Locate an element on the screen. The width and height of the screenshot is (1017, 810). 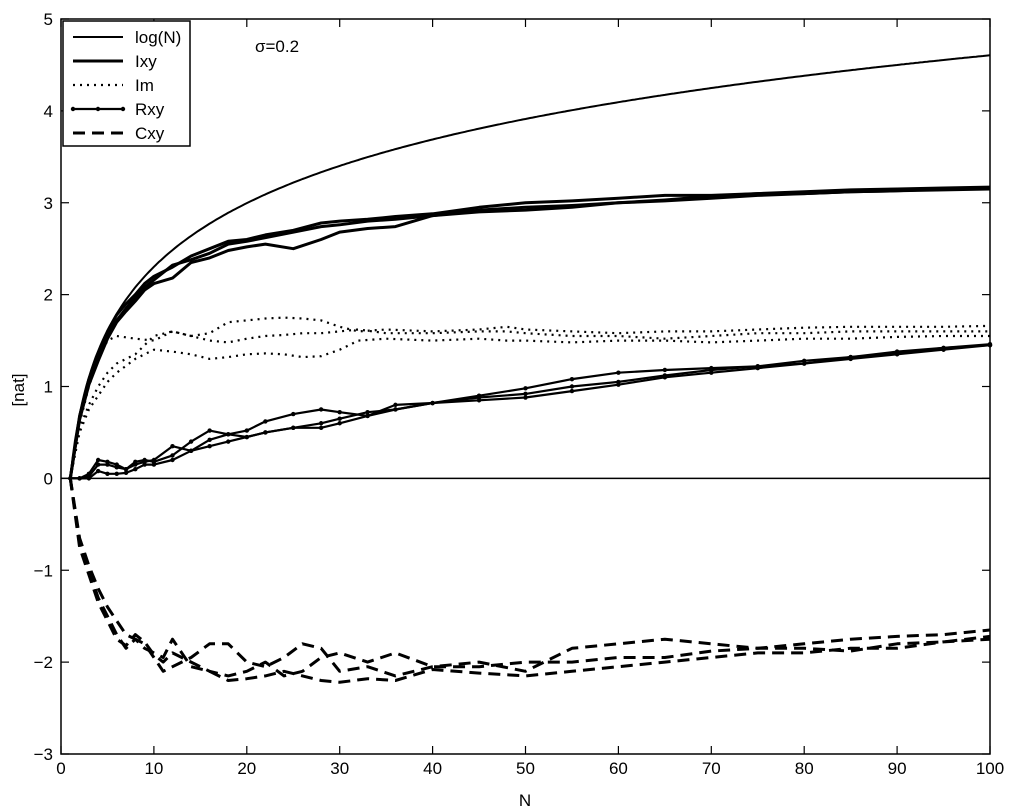
x-tick-label: 30 is located at coordinates (339, 768).